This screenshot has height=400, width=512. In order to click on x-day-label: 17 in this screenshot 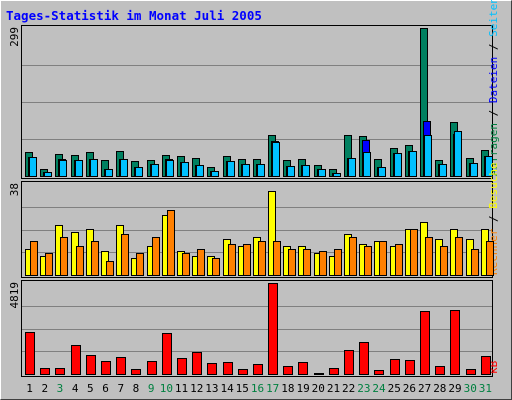, I will do `click(272, 388)`.